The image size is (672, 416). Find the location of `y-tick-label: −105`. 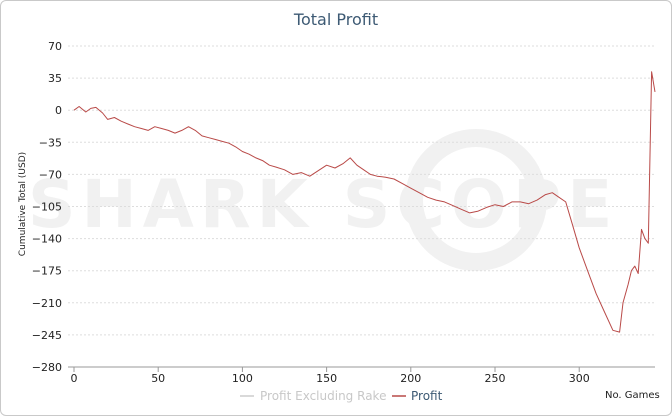

y-tick-label: −105 is located at coordinates (47, 207).